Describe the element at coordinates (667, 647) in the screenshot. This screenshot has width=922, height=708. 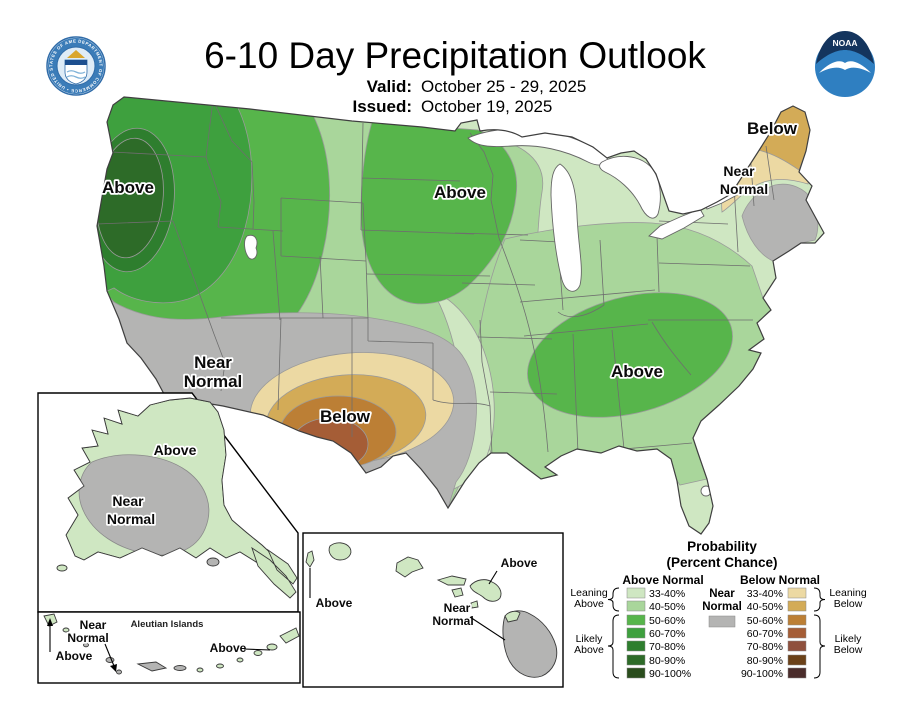
I see `legend-pct-above-4: 70-80%` at that location.